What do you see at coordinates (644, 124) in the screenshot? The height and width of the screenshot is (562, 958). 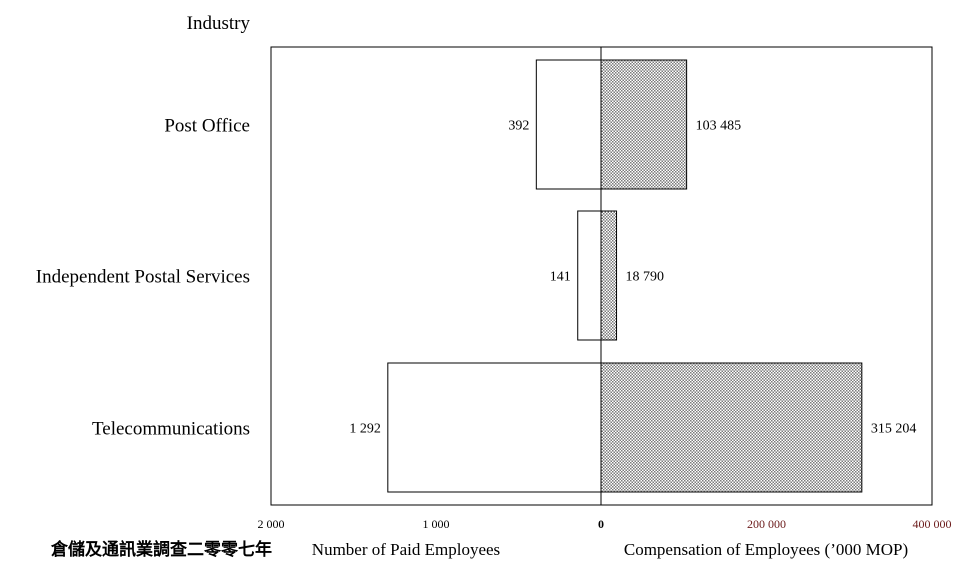 I see `compensation-bar-post-office` at bounding box center [644, 124].